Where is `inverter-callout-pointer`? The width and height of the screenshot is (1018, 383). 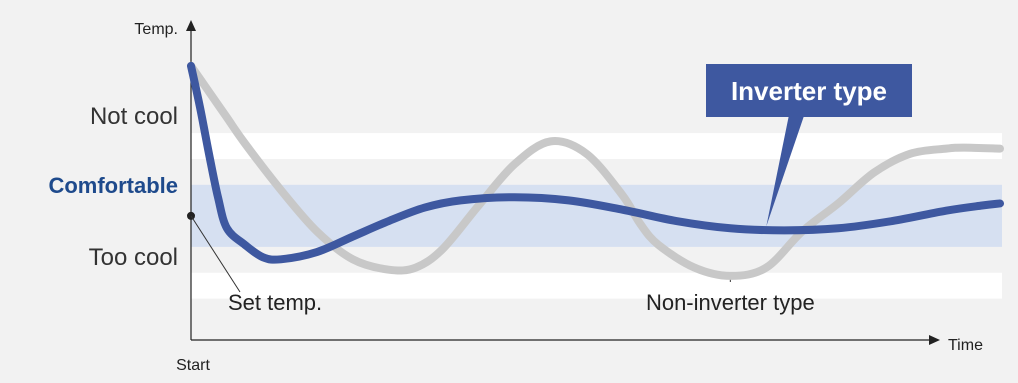 inverter-callout-pointer is located at coordinates (786, 168).